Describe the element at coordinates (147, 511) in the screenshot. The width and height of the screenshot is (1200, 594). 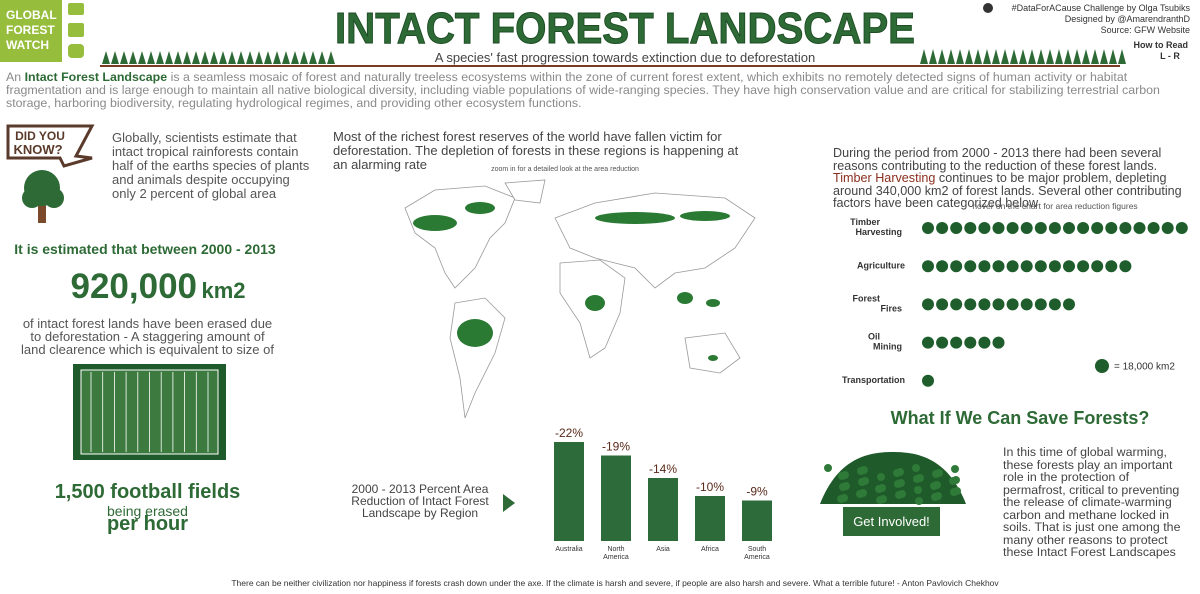
I see `being-erased: being erased` at that location.